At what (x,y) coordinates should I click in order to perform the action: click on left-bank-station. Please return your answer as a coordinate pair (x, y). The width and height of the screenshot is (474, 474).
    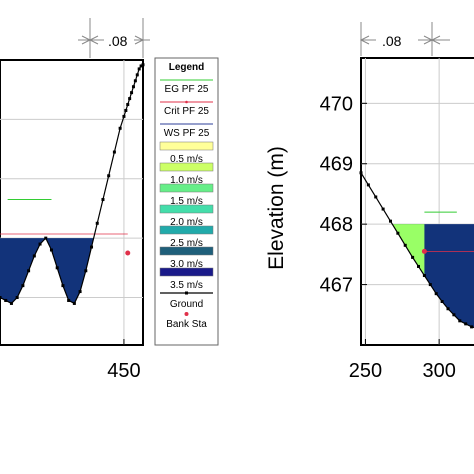
    Looking at the image, I should click on (128, 253).